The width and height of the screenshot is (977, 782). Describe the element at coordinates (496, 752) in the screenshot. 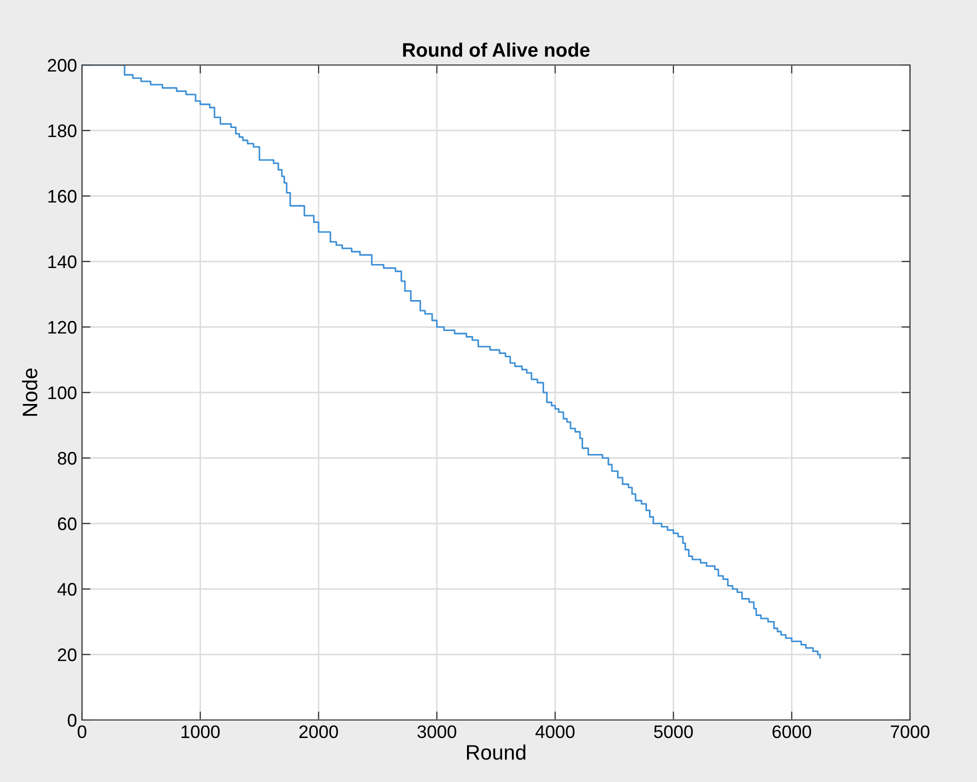

I see `x-axis-title: Round` at that location.